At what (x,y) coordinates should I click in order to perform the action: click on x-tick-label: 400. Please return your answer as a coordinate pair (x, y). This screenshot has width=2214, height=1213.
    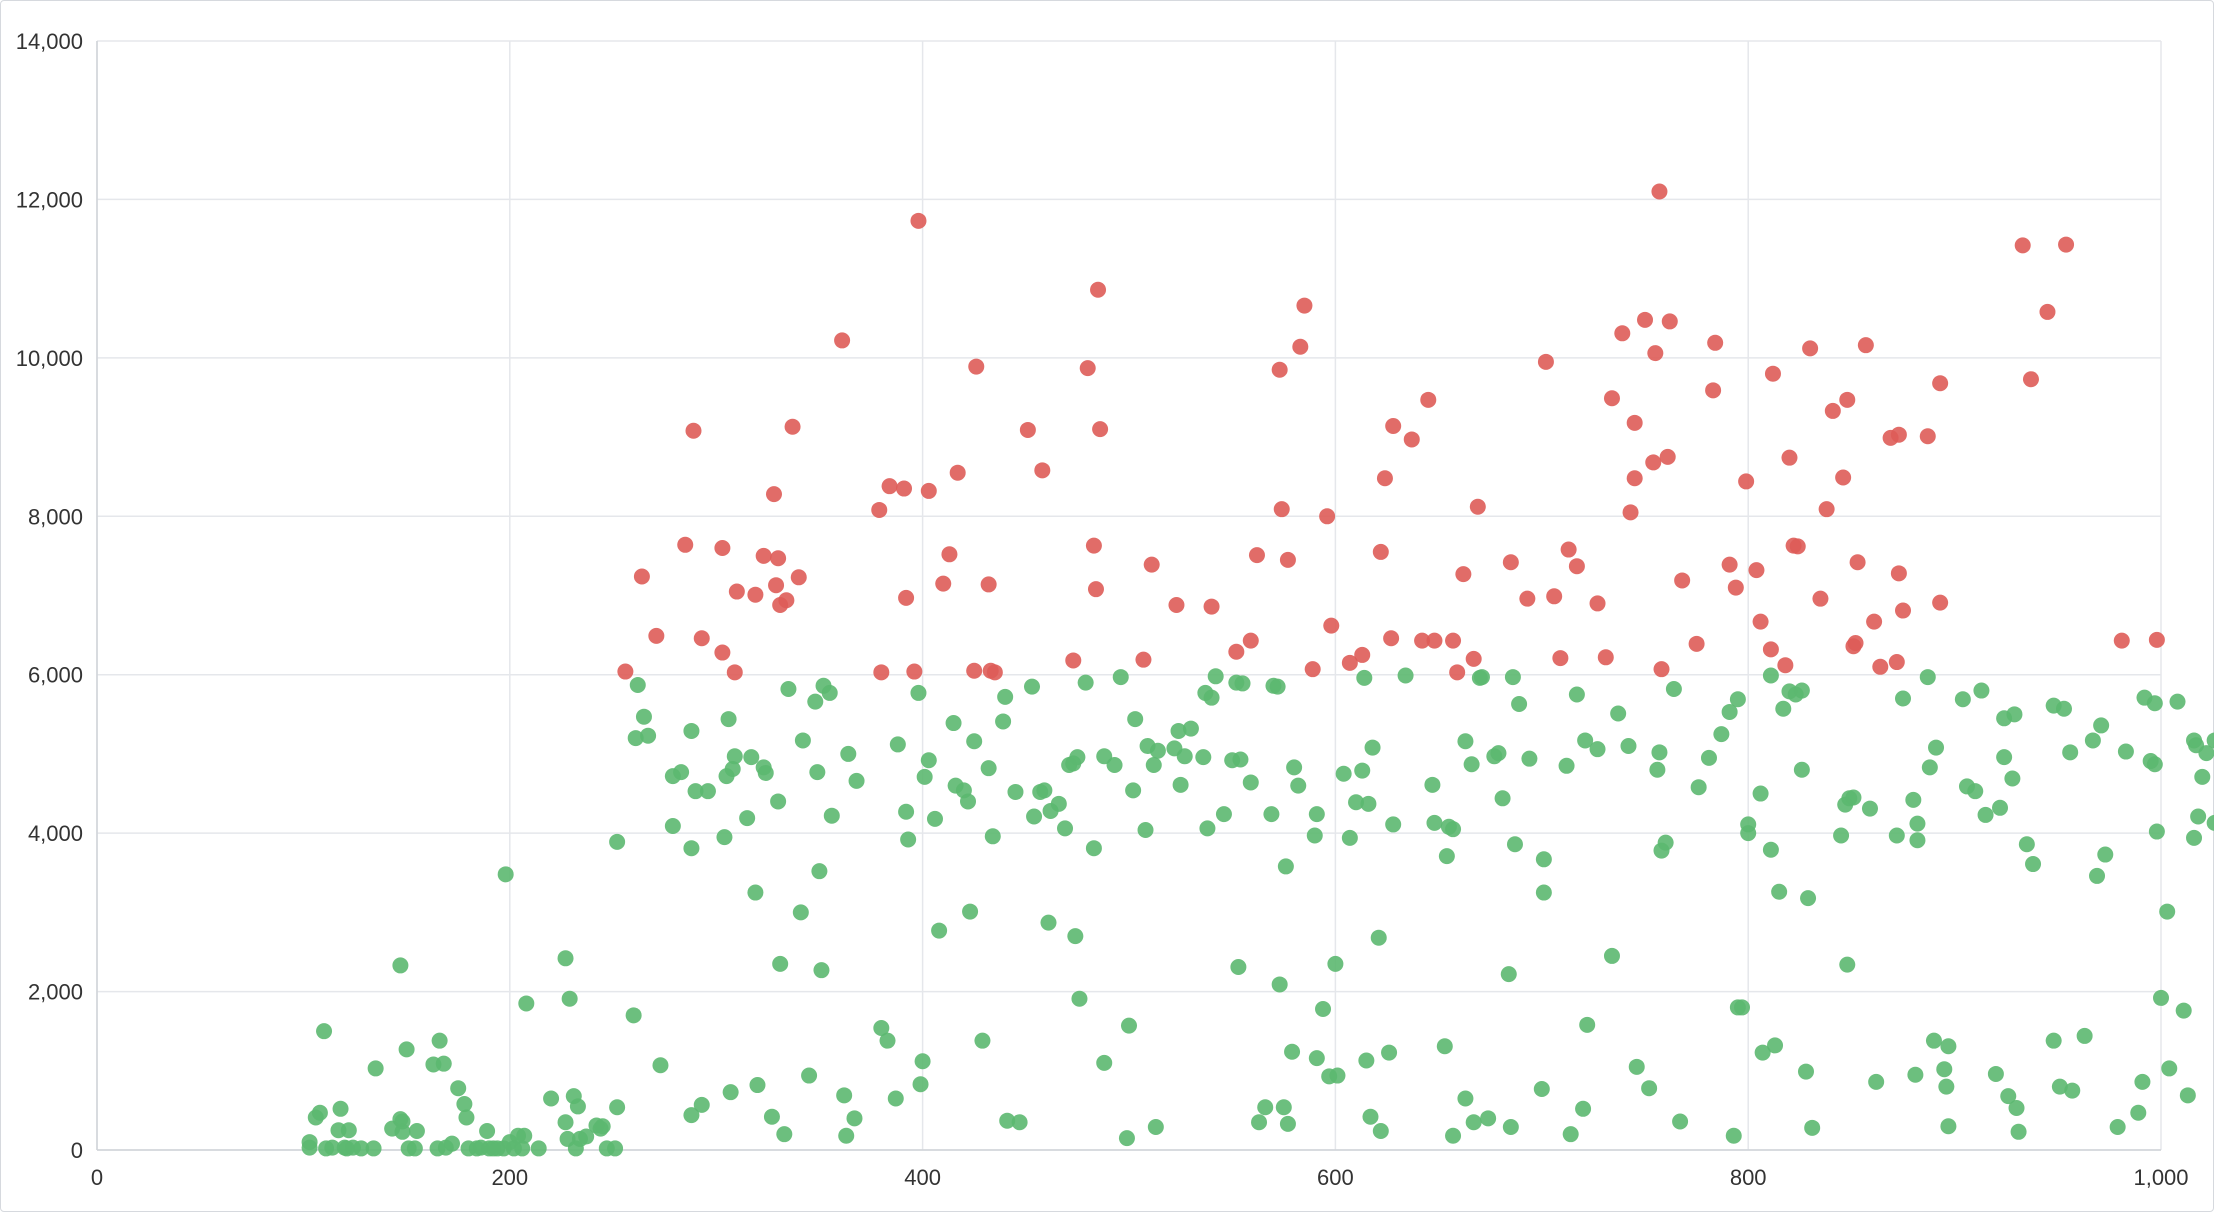
    Looking at the image, I should click on (922, 1177).